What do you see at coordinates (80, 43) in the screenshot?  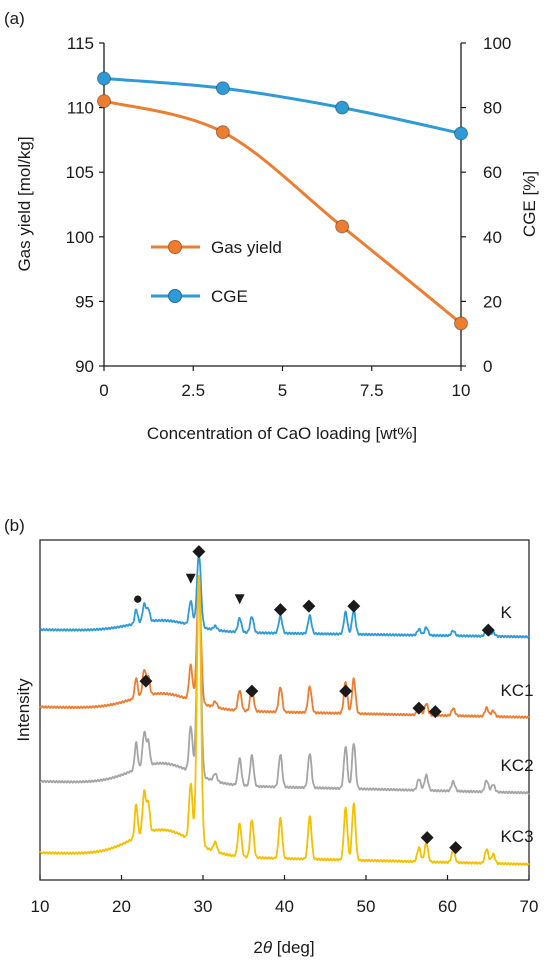 I see `left-y-tick-label: 115` at bounding box center [80, 43].